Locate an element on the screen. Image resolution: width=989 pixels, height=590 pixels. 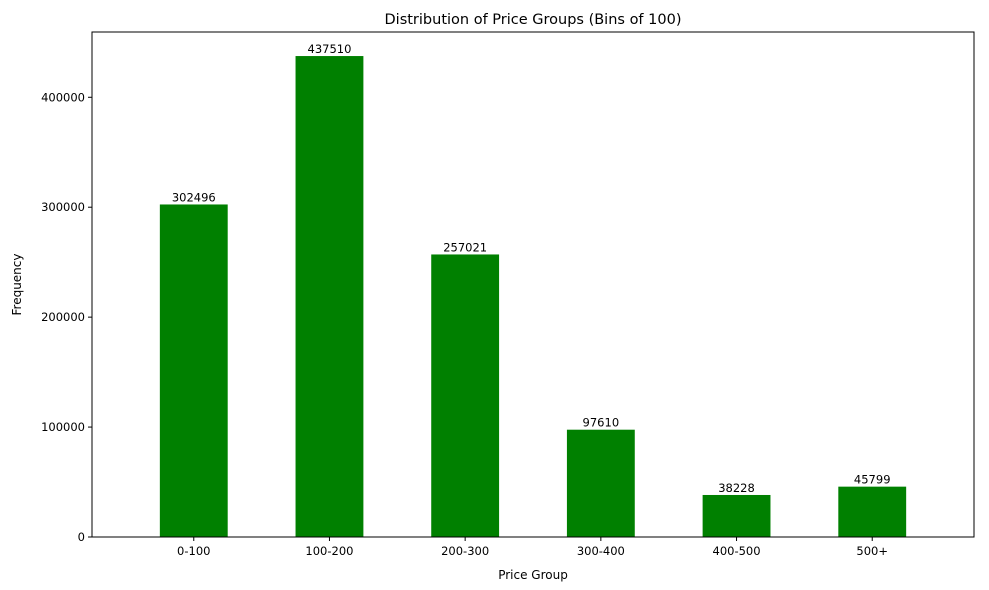
bar-500+ is located at coordinates (872, 511).